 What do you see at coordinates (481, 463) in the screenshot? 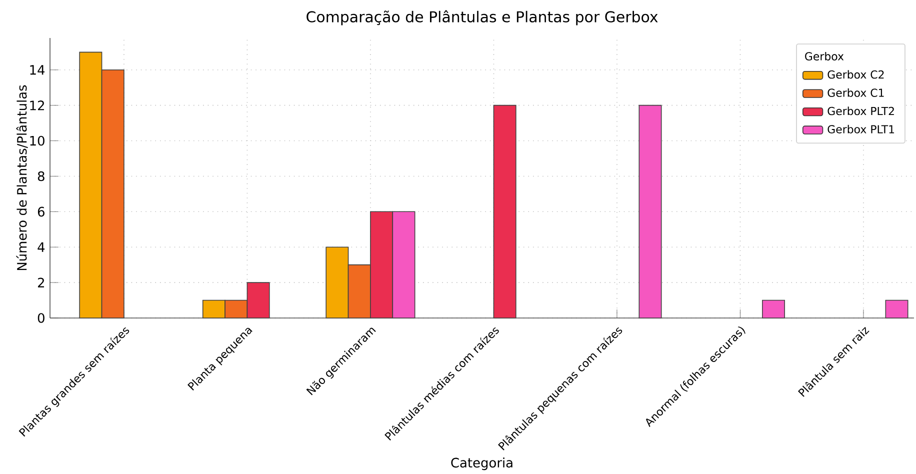
I see `x-axis-title: Categoria` at bounding box center [481, 463].